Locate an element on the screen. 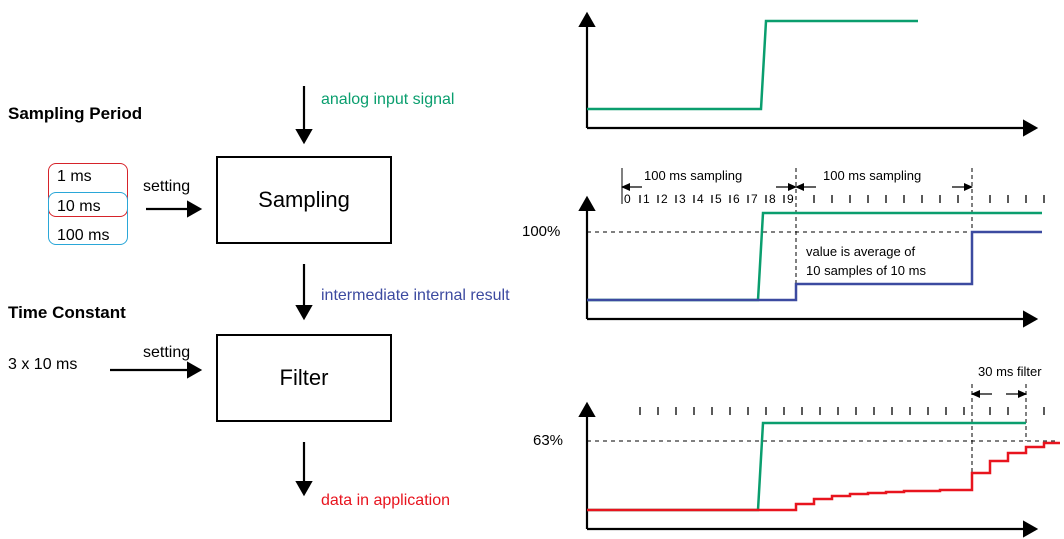 Image resolution: width=1064 pixels, height=539 pixels. graph1-analog-signal is located at coordinates (752, 65).